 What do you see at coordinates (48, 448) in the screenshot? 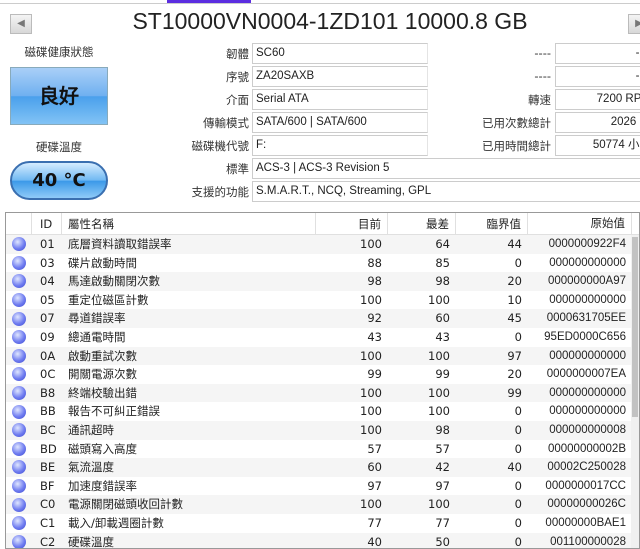
I see `attr-id: BD` at bounding box center [48, 448].